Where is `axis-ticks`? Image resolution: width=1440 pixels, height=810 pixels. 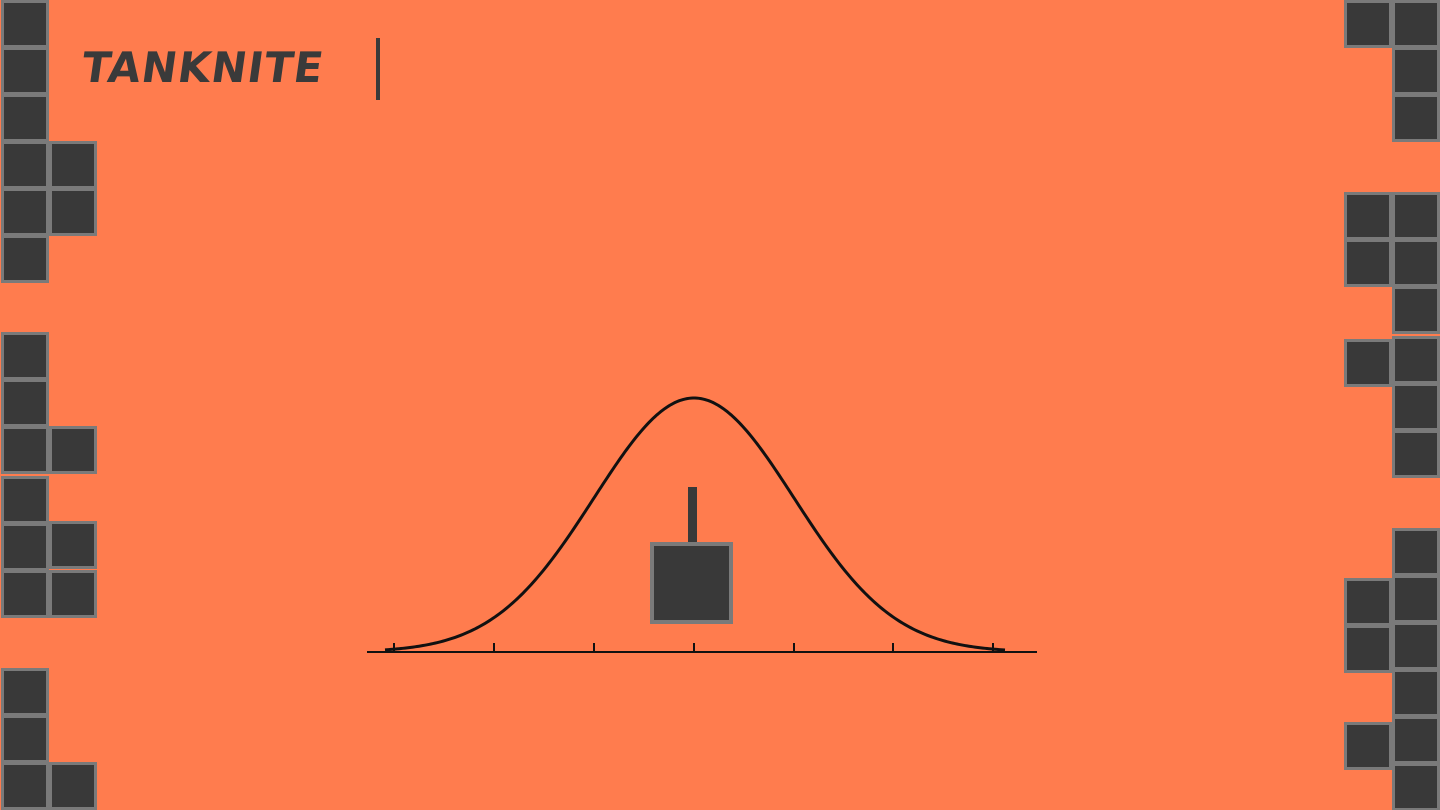
axis-ticks is located at coordinates (693, 647).